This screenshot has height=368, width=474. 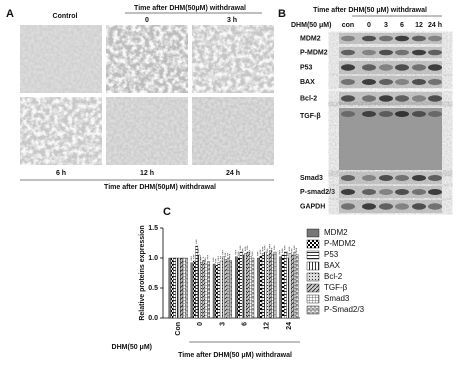 What do you see at coordinates (348, 25) in the screenshot?
I see `lane-label: con` at bounding box center [348, 25].